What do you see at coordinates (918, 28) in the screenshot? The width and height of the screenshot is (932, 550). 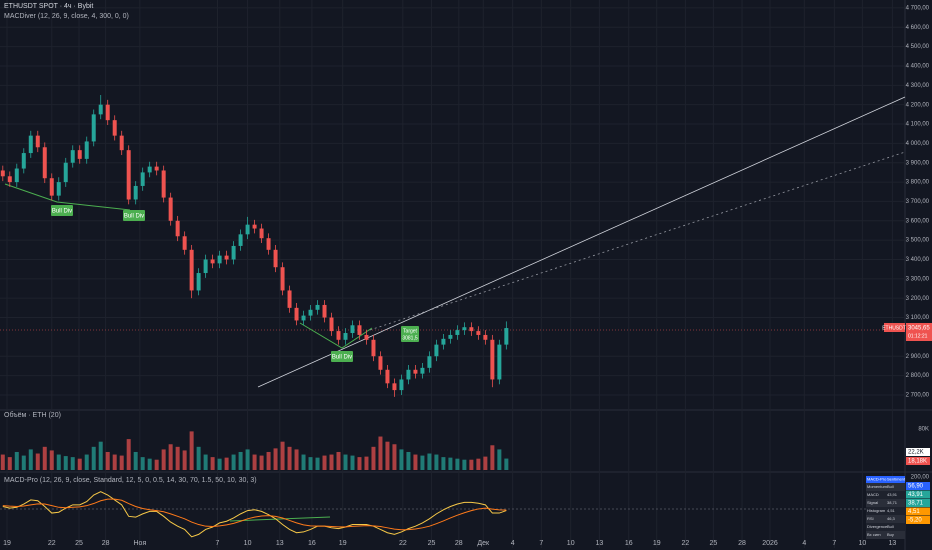 I see `y-tick-label: 4 600,00` at bounding box center [918, 28].